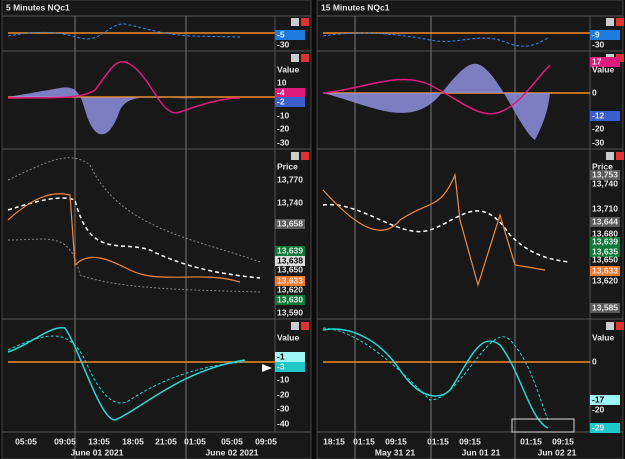 This screenshot has height=459, width=625. I want to click on value-badge-label: -1, so click(281, 356).